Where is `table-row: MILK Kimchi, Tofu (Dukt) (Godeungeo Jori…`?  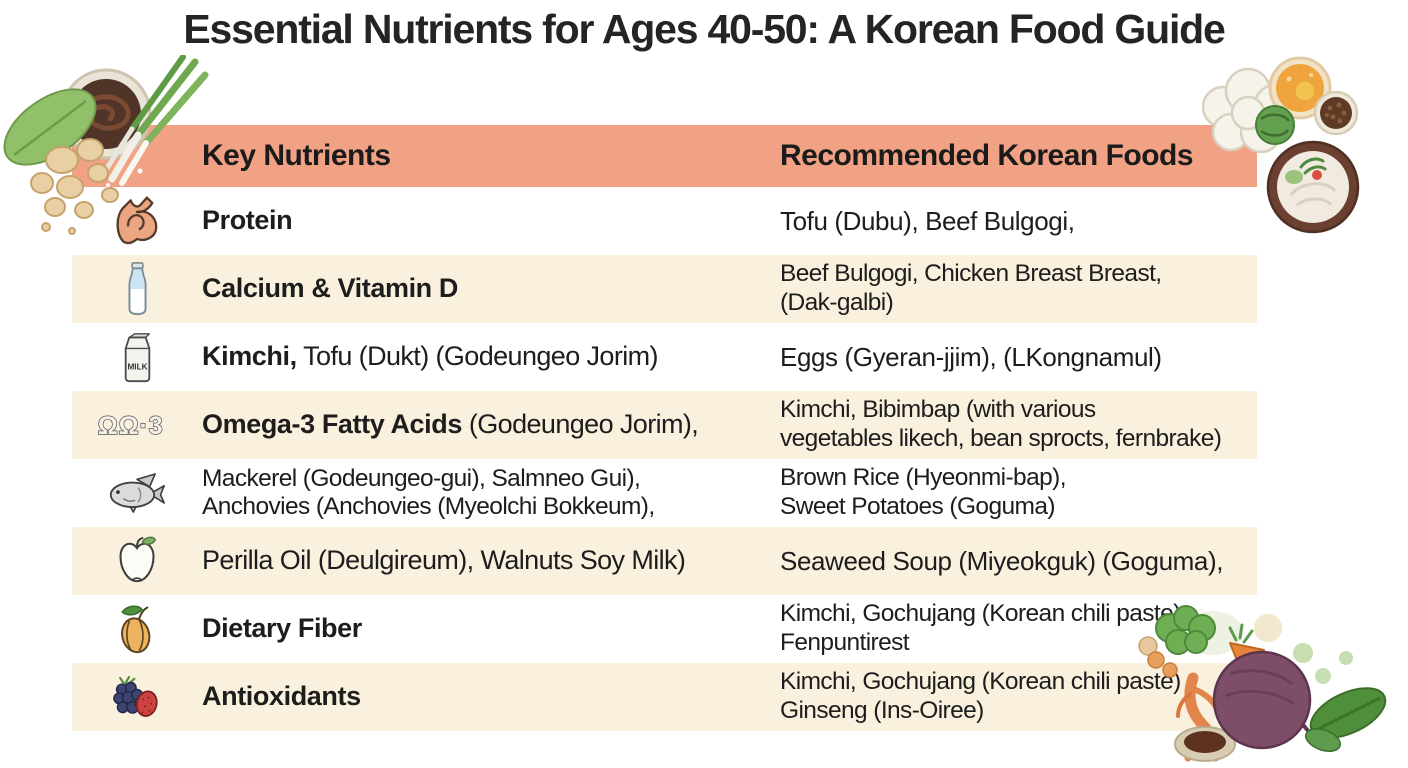 table-row: MILK Kimchi, Tofu (Dukt) (Godeungeo Jori… is located at coordinates (664, 357).